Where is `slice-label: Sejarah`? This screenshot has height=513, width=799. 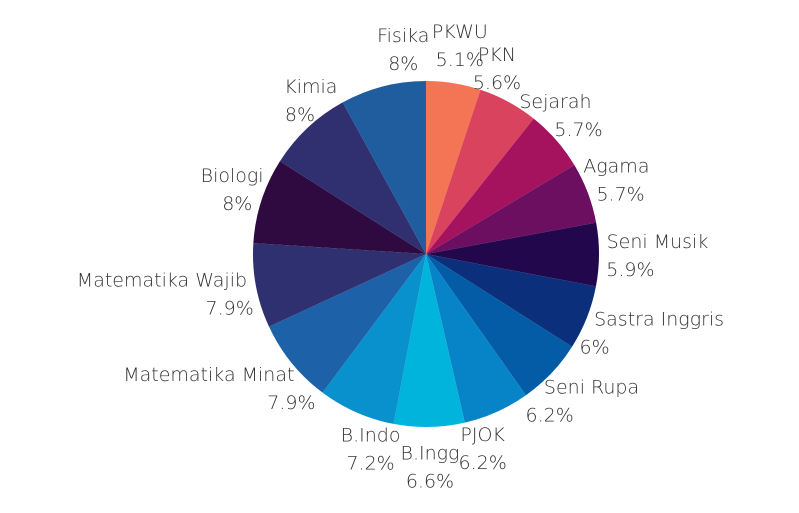
slice-label: Sejarah is located at coordinates (555, 102).